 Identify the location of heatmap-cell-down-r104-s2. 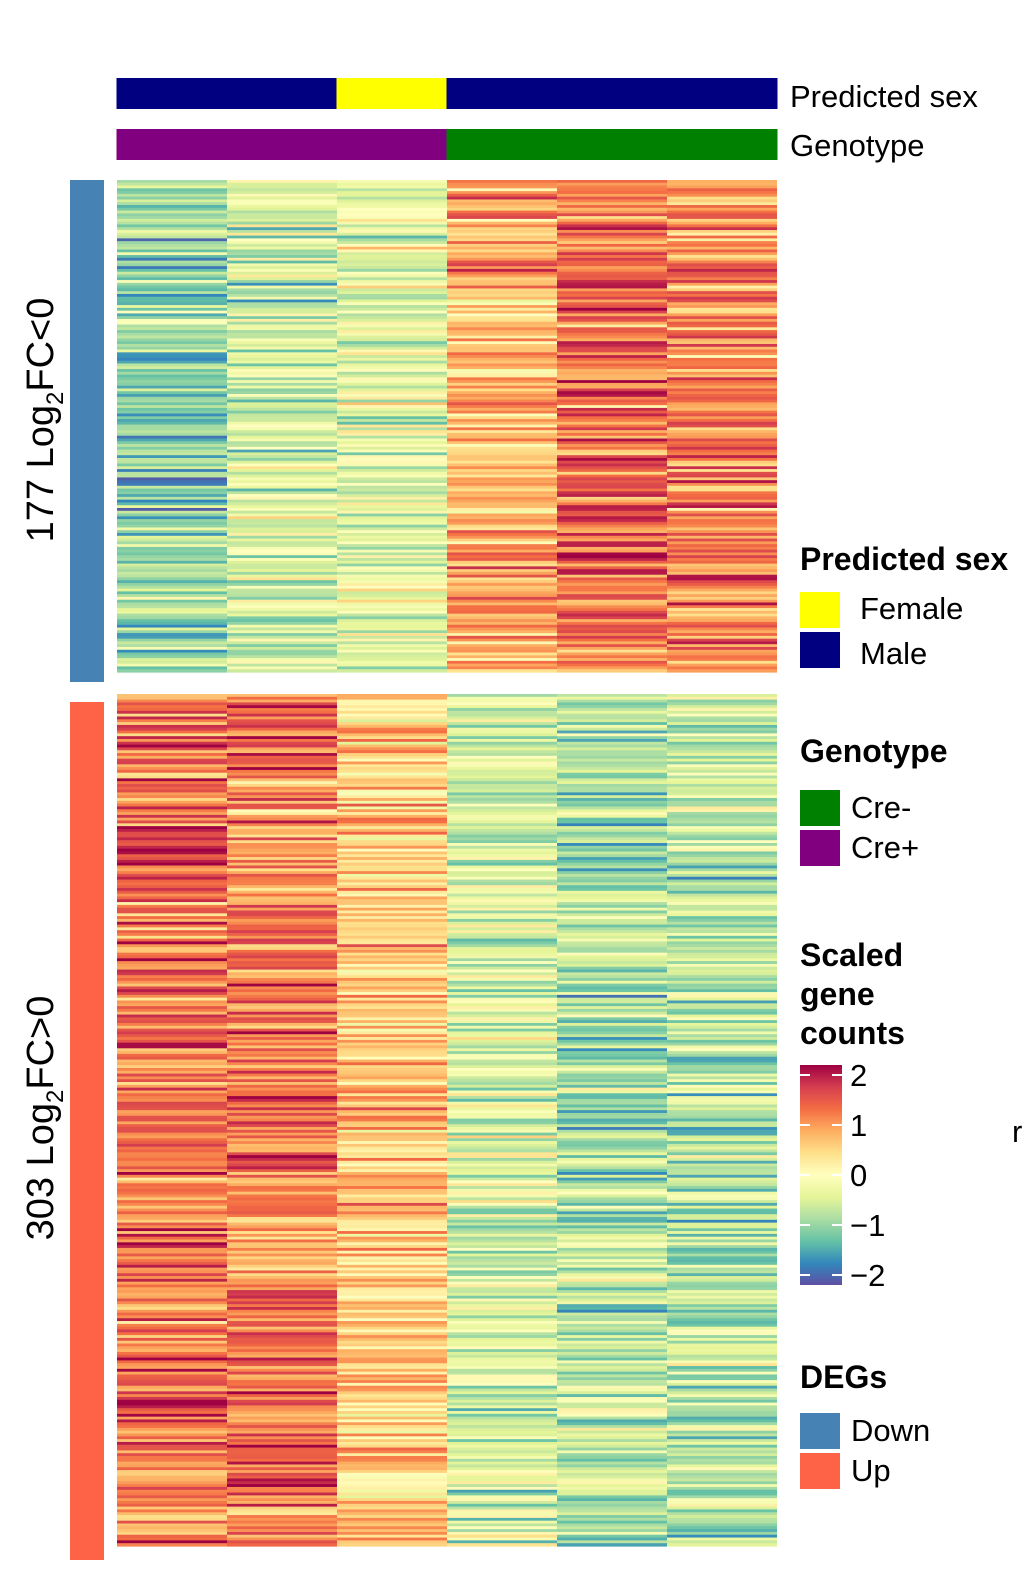
(282, 471).